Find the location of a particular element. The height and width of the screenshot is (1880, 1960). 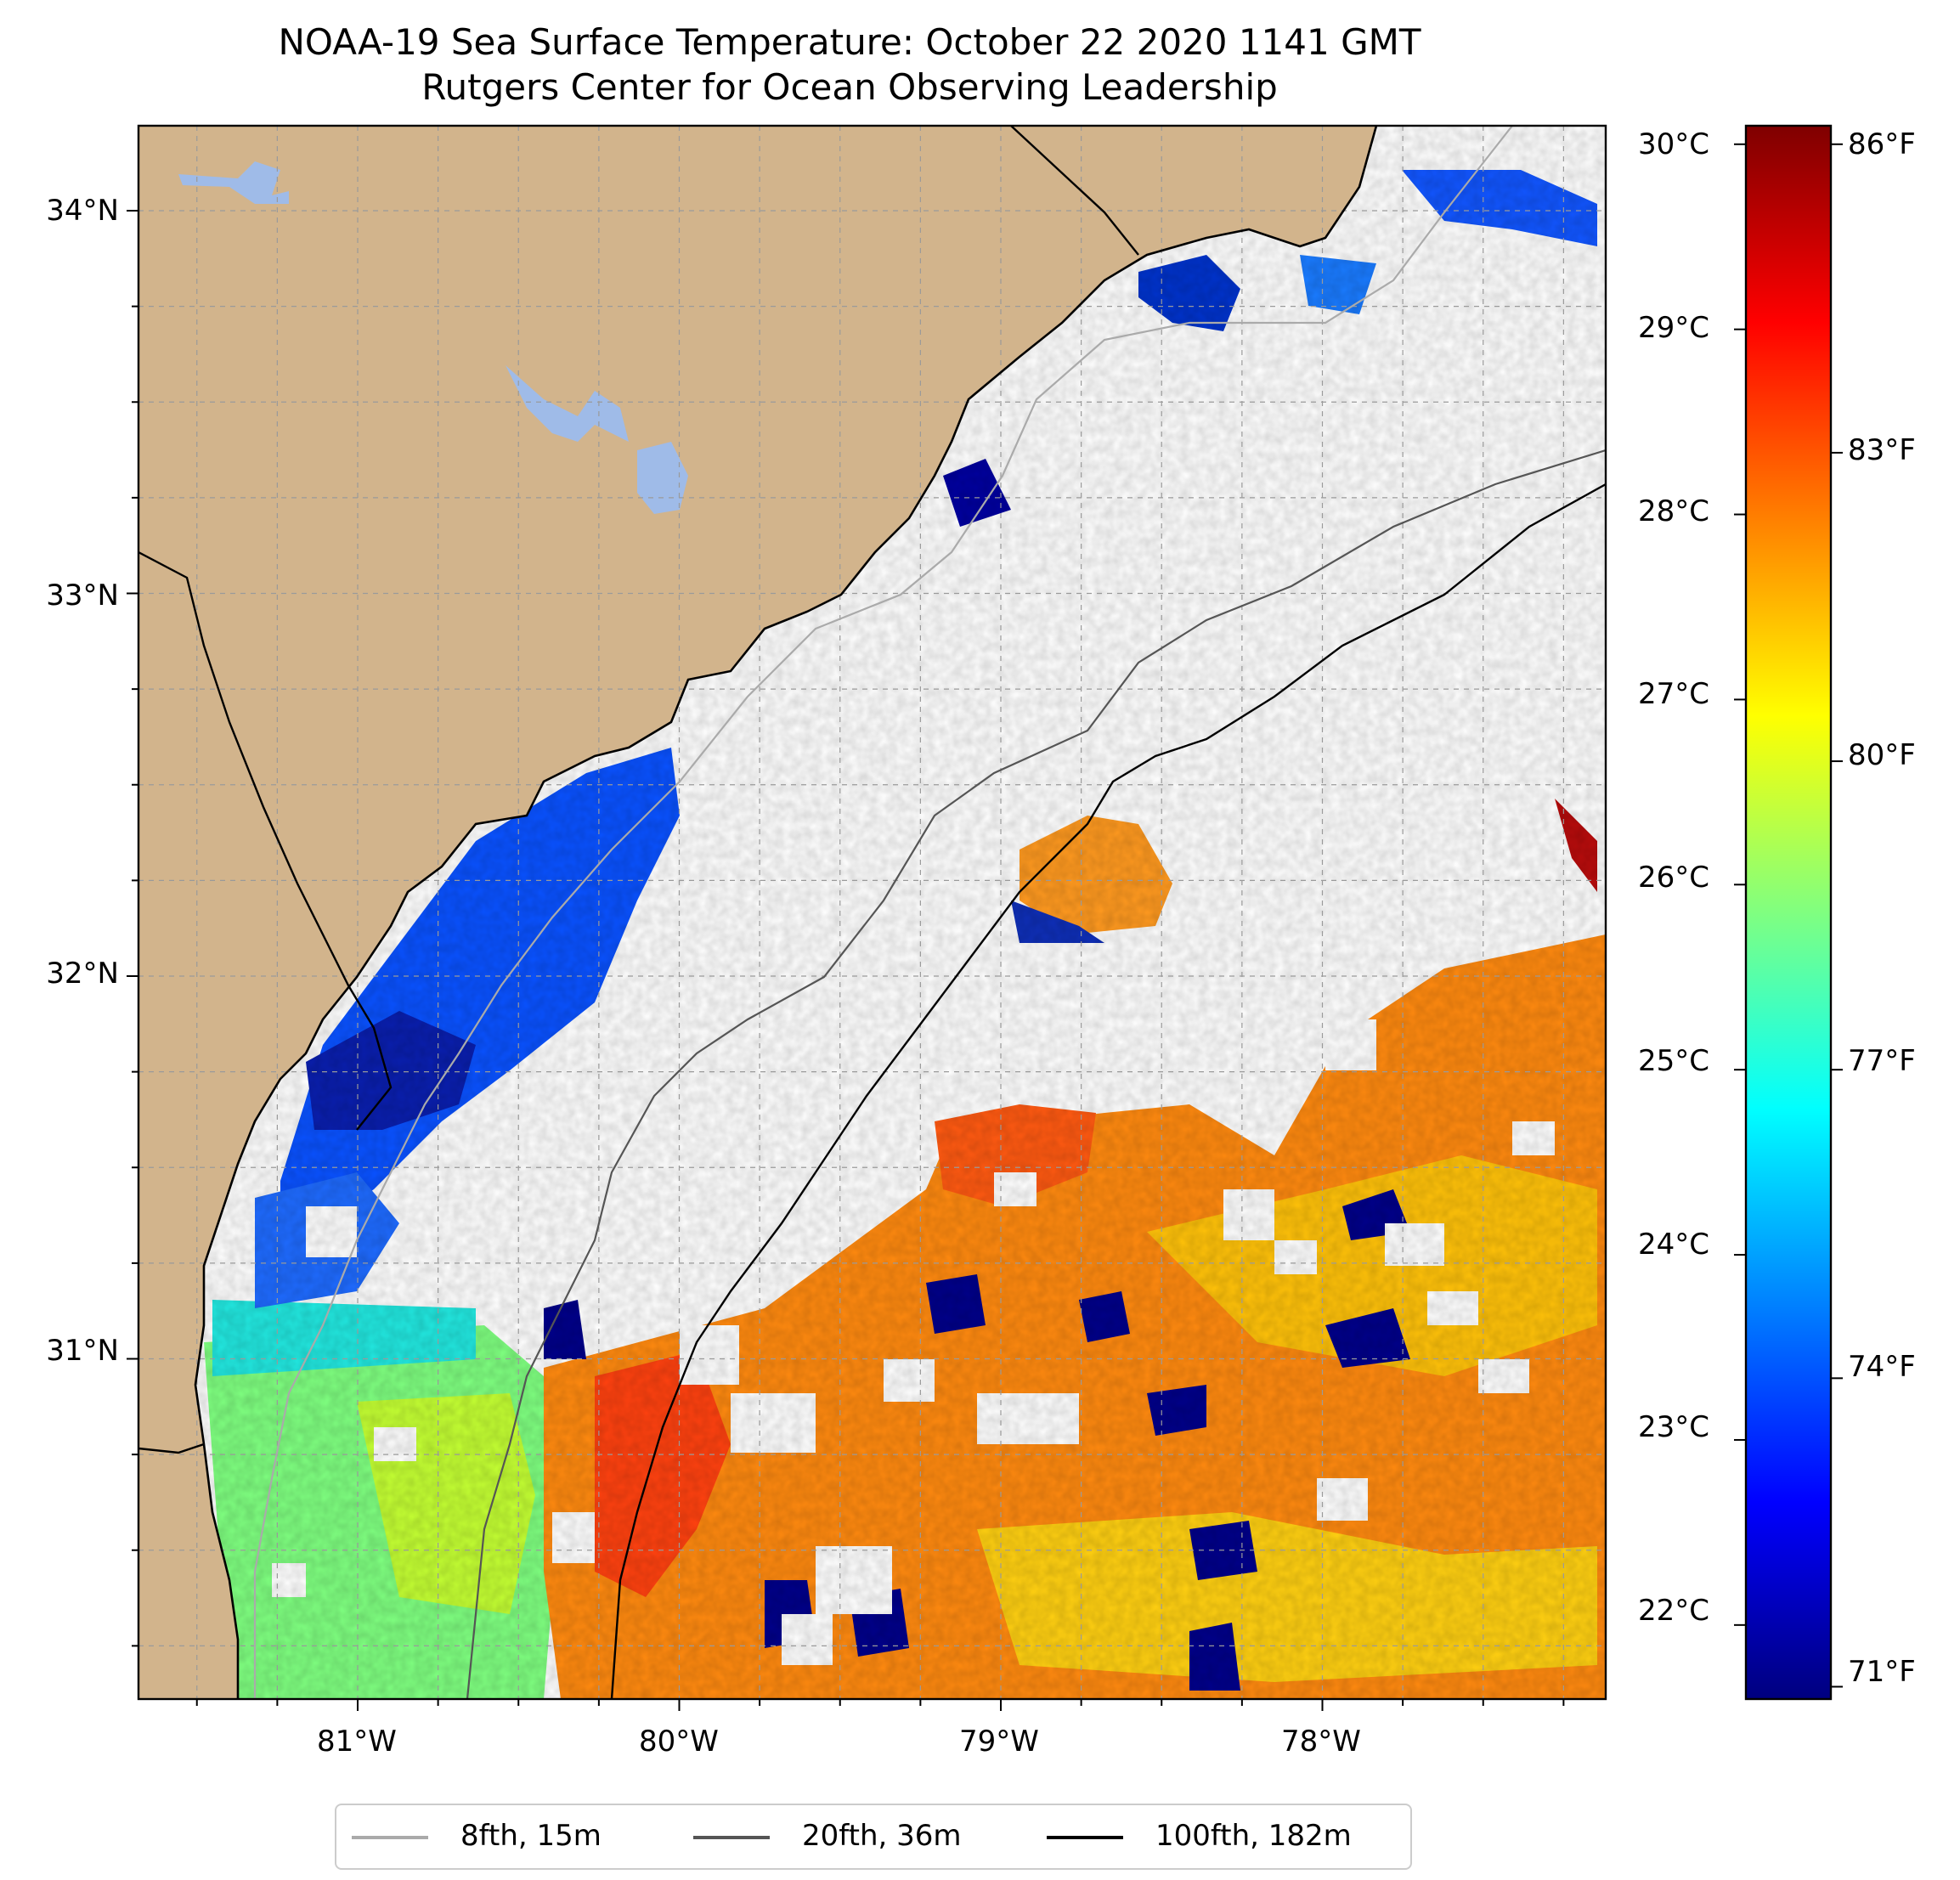

lake-moultrie is located at coordinates (234, 183).